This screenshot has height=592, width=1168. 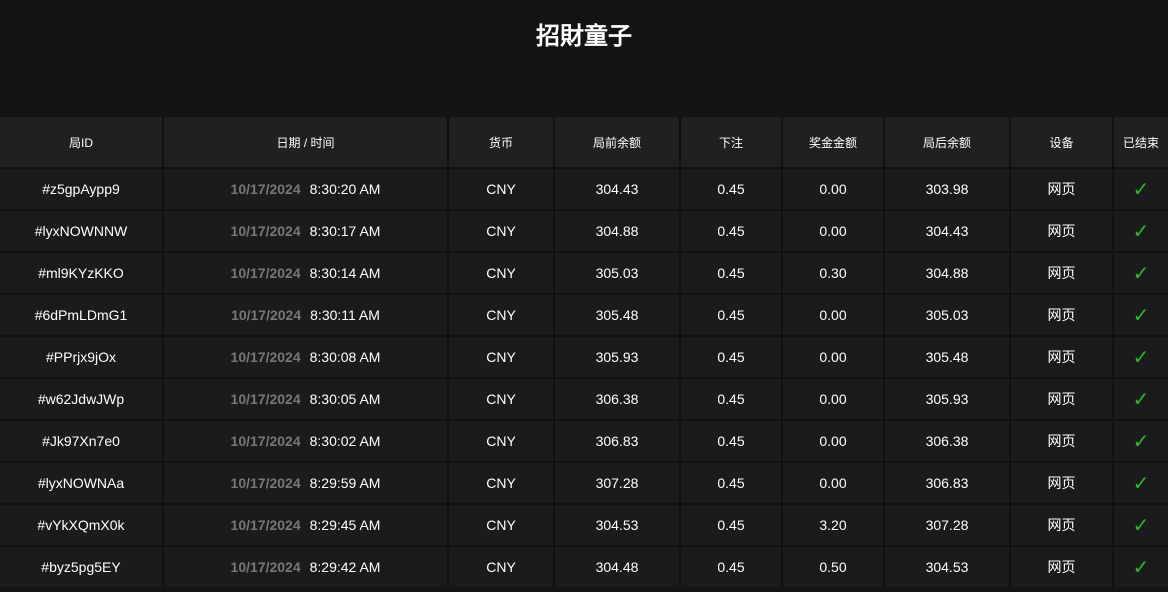 I want to click on time: 8:30:08 AM, so click(x=345, y=357).